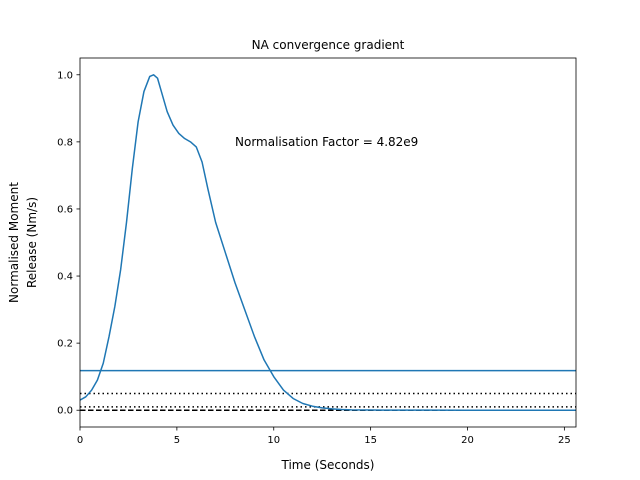  I want to click on normalisation-factor-annotation: Normalisation Factor = 4.82e9, so click(326, 142).